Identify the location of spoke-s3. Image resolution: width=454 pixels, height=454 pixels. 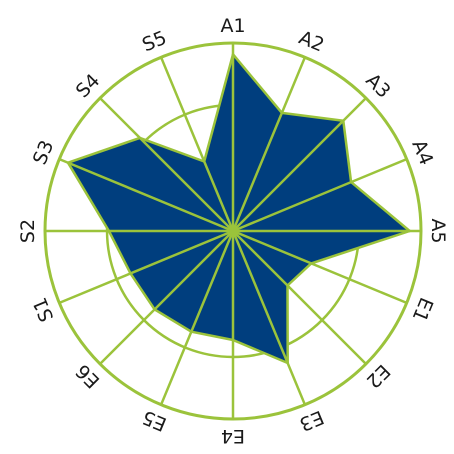
(146, 195).